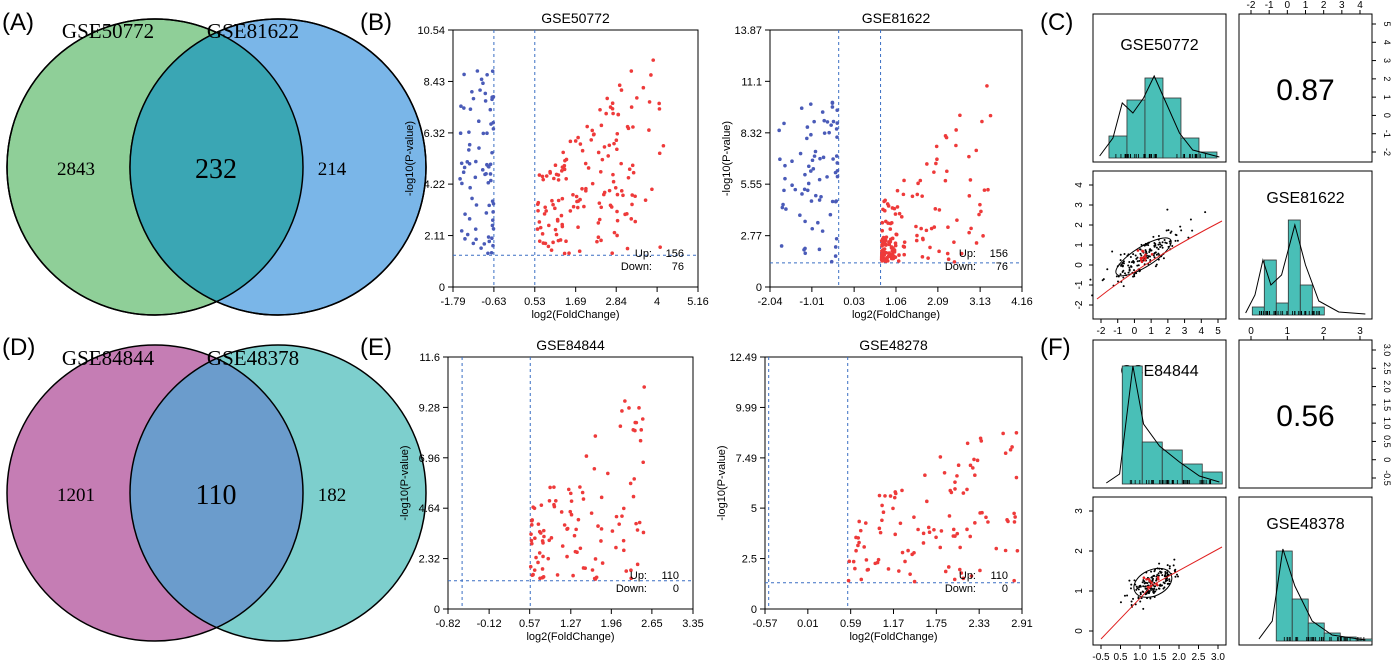  I want to click on x-tick-label: 2.91, so click(1021, 624).